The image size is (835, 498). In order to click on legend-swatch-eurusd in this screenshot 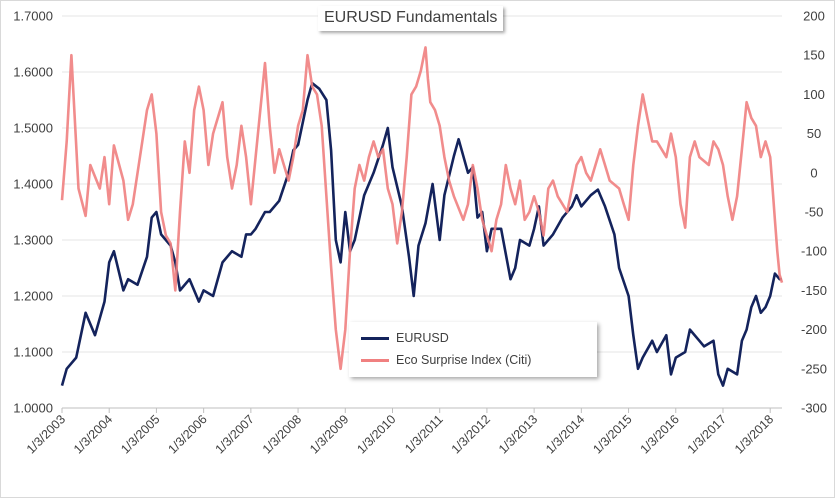, I will do `click(375, 338)`.